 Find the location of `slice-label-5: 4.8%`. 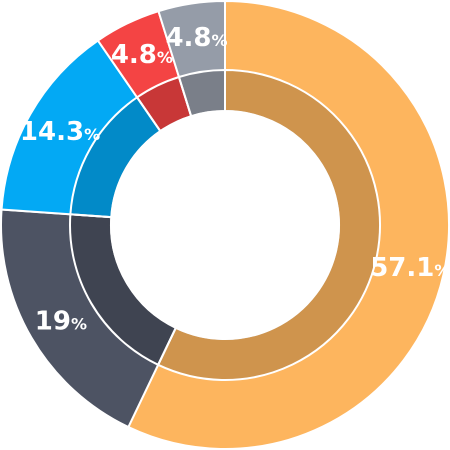

slice-label-5: 4.8% is located at coordinates (196, 38).